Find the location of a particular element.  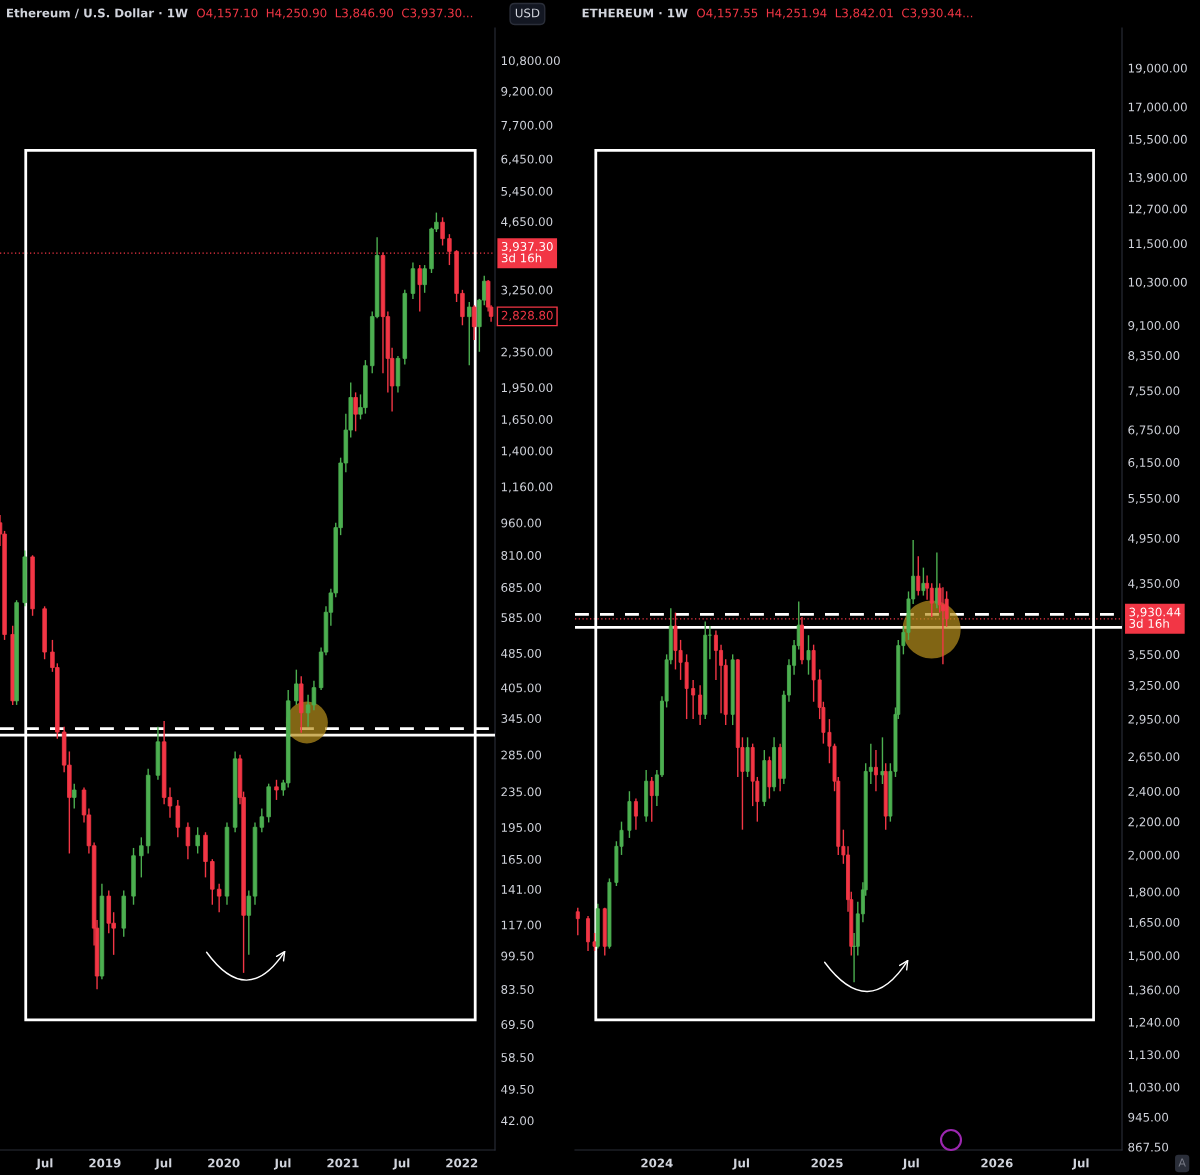

y-tick-label: 99.50 is located at coordinates (517, 956).